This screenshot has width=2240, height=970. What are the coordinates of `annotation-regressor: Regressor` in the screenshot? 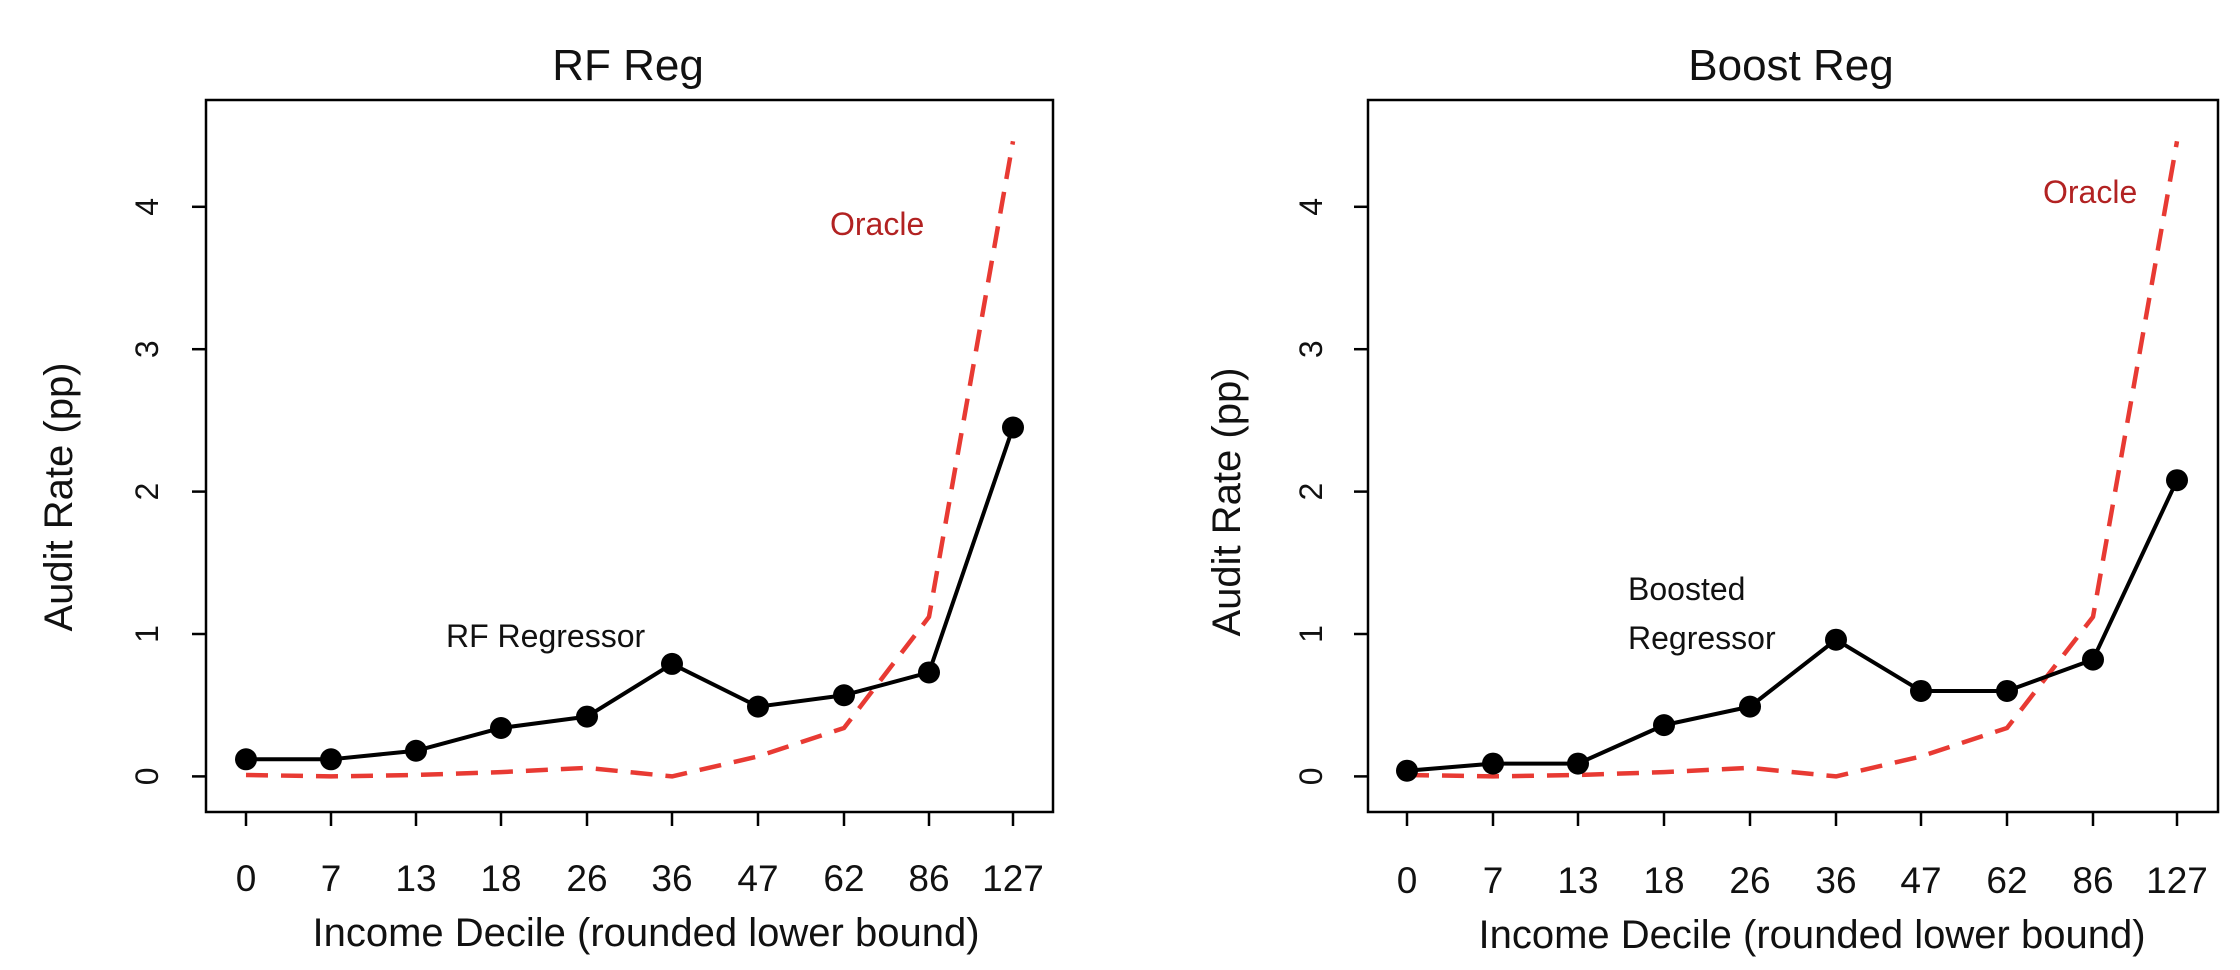 It's located at (1702, 638).